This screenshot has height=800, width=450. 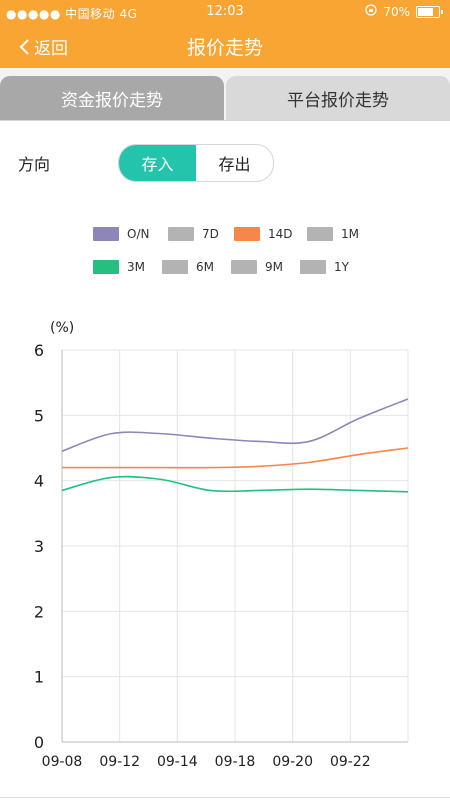 I want to click on legend-item-9m: 9M, so click(x=257, y=267).